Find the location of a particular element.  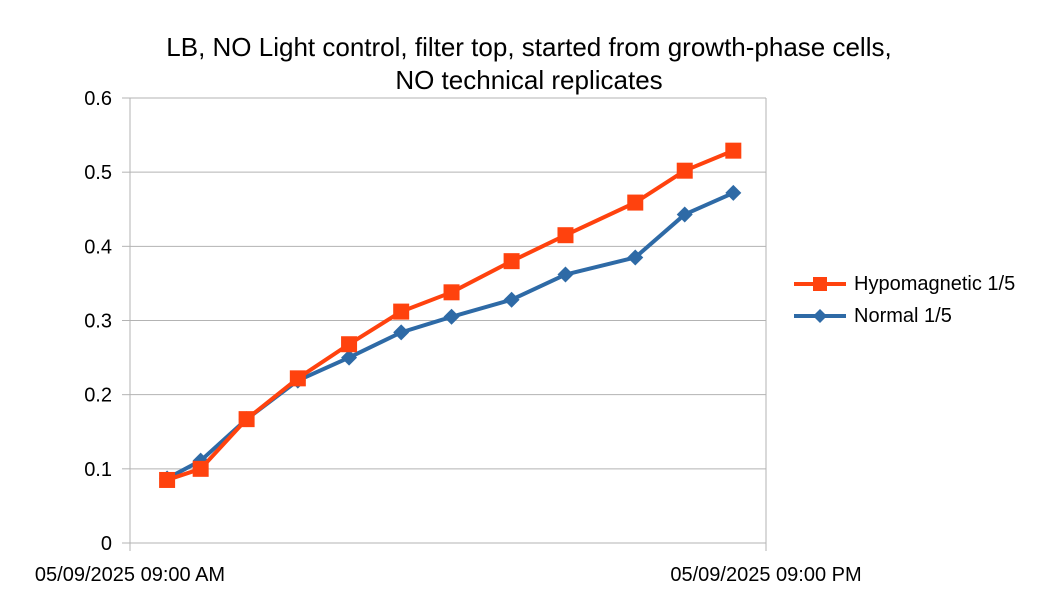

legend-label-hypomagnetic: Hypomagnetic 1/5 is located at coordinates (935, 283).